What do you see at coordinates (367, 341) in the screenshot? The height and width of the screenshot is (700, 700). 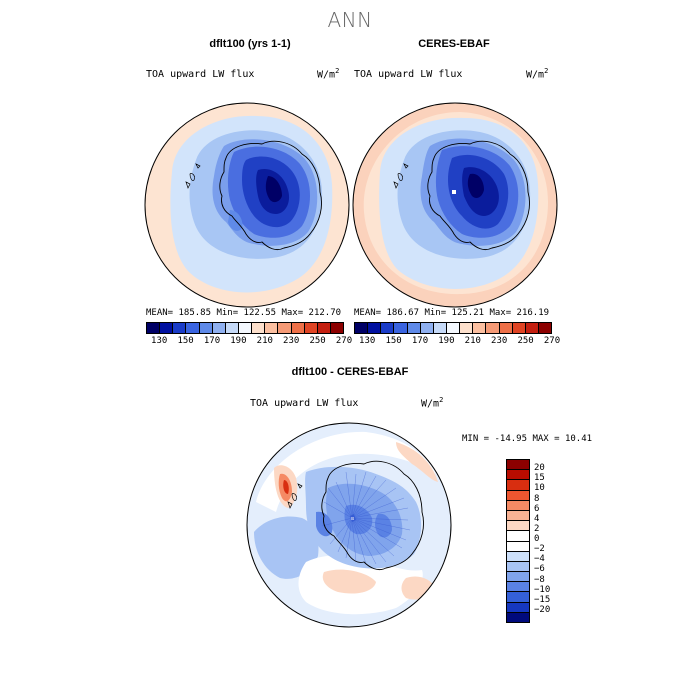 I see `obs-colorbar-tick-label: 130` at bounding box center [367, 341].